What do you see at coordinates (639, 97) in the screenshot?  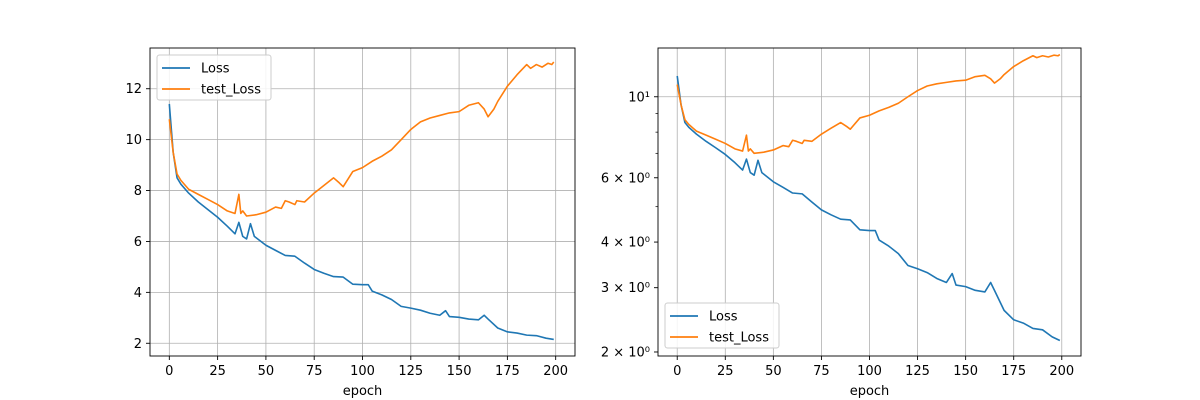 I see `y-tick-label: 10¹` at bounding box center [639, 97].